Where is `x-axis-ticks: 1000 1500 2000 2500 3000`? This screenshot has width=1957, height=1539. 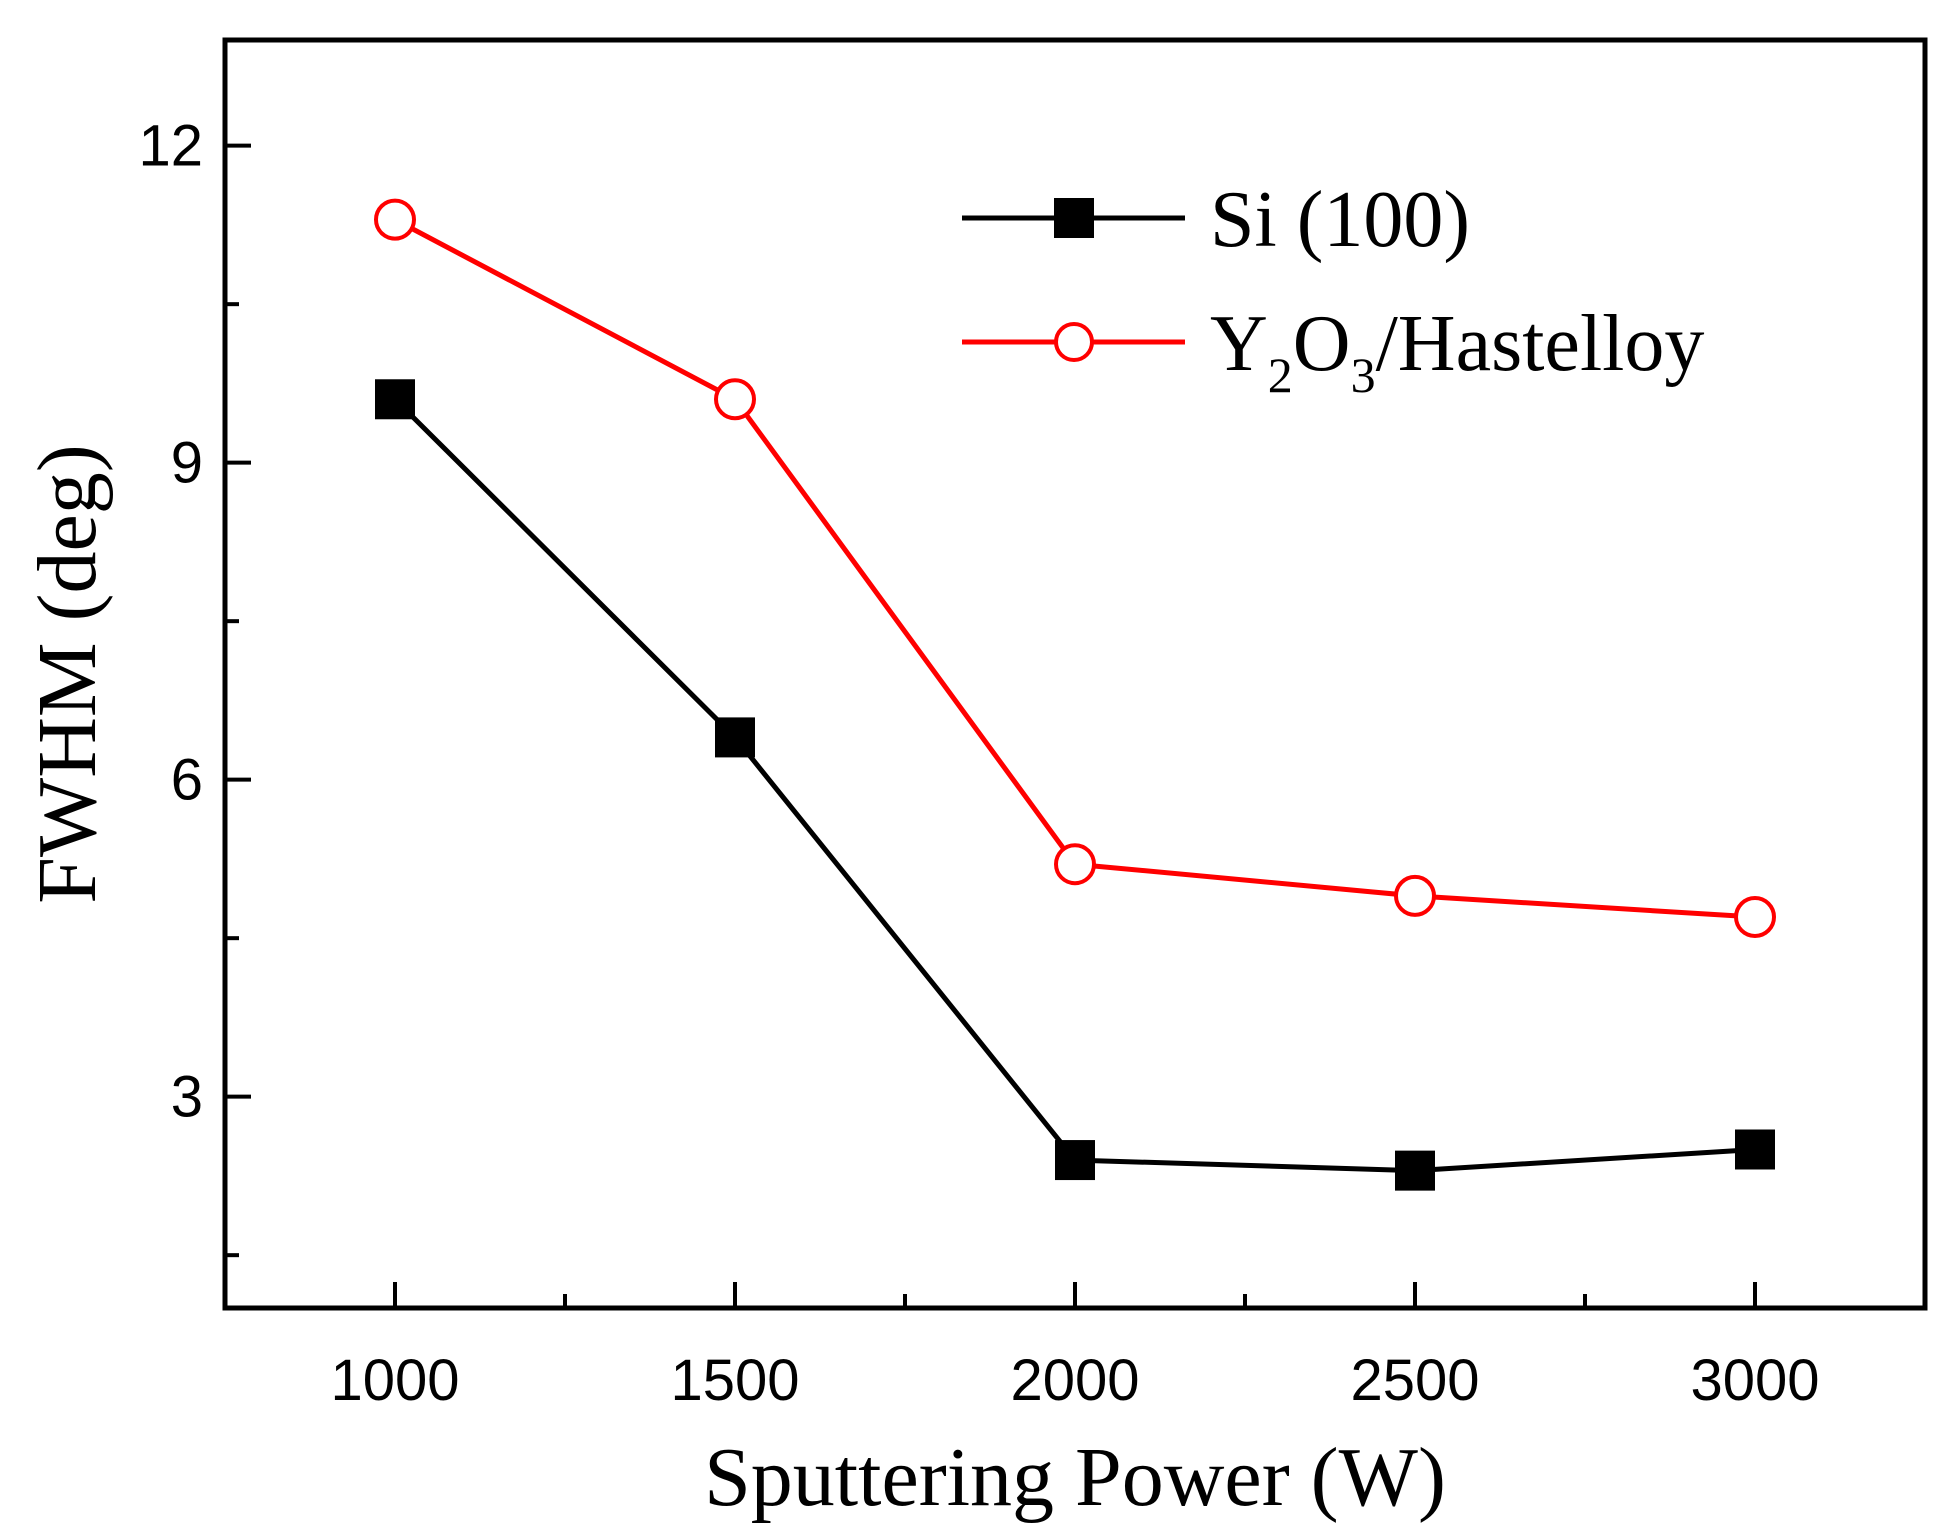
x-axis-ticks: 1000 1500 2000 2500 3000 is located at coordinates (1075, 1347).